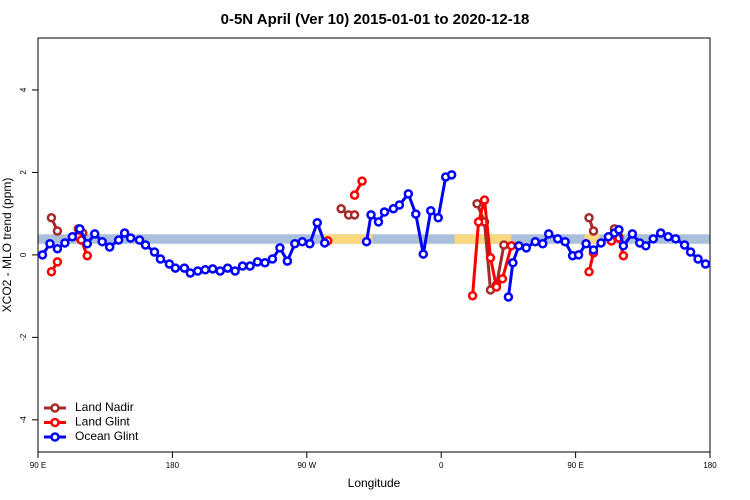 This screenshot has height=500, width=750. What do you see at coordinates (7, 245) in the screenshot?
I see `y-axis-label: XCO2 - MLO trend (ppm)` at bounding box center [7, 245].